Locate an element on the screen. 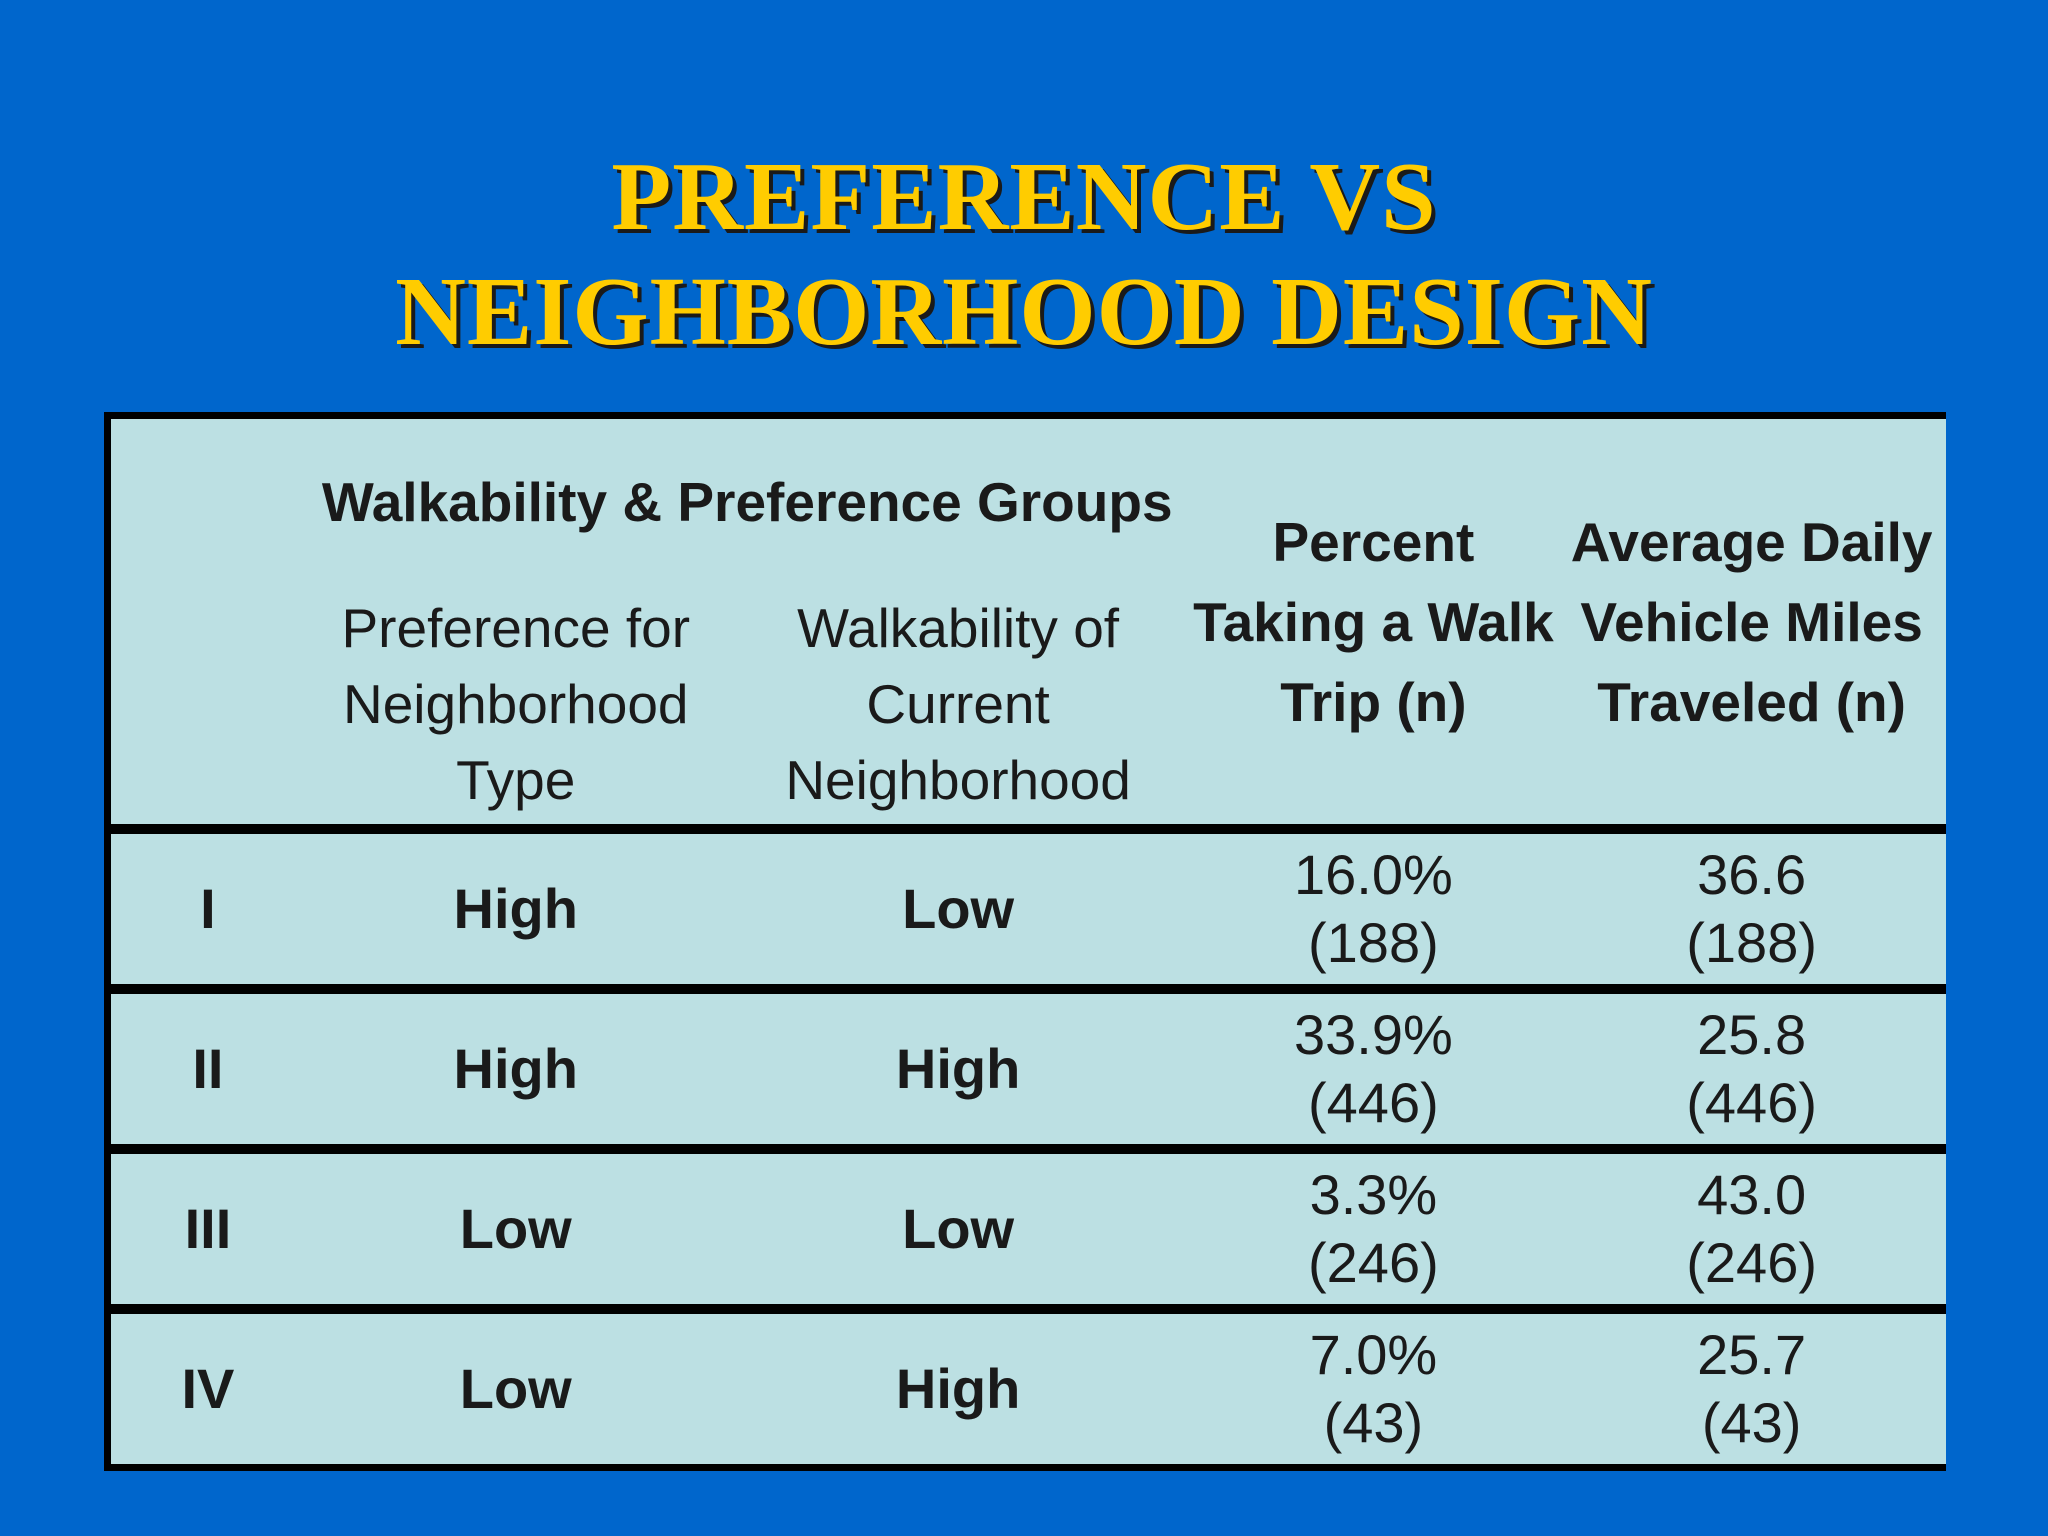 Image resolution: width=2048 pixels, height=1536 pixels. header-empty-cell is located at coordinates (206, 623).